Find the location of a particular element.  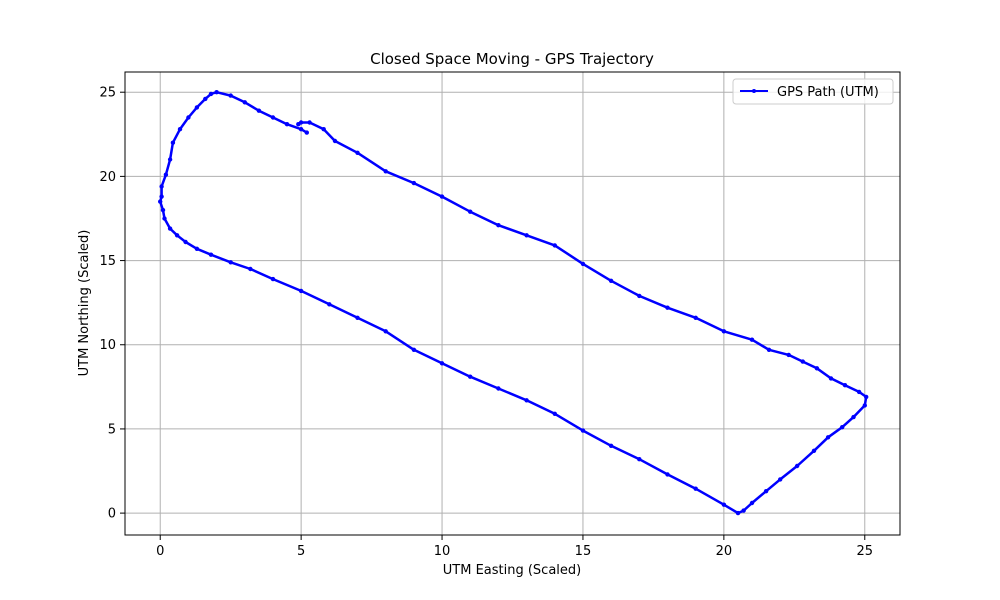

y-tick-label: 0 is located at coordinates (112, 514).